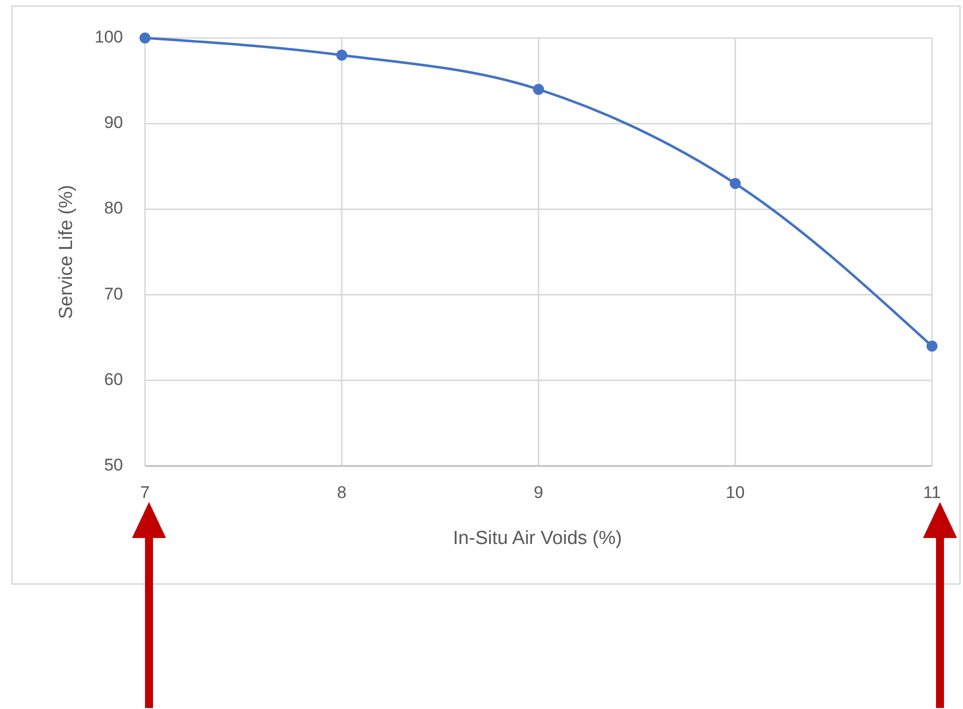 The height and width of the screenshot is (709, 963). I want to click on y-tick-label: 80, so click(113, 208).